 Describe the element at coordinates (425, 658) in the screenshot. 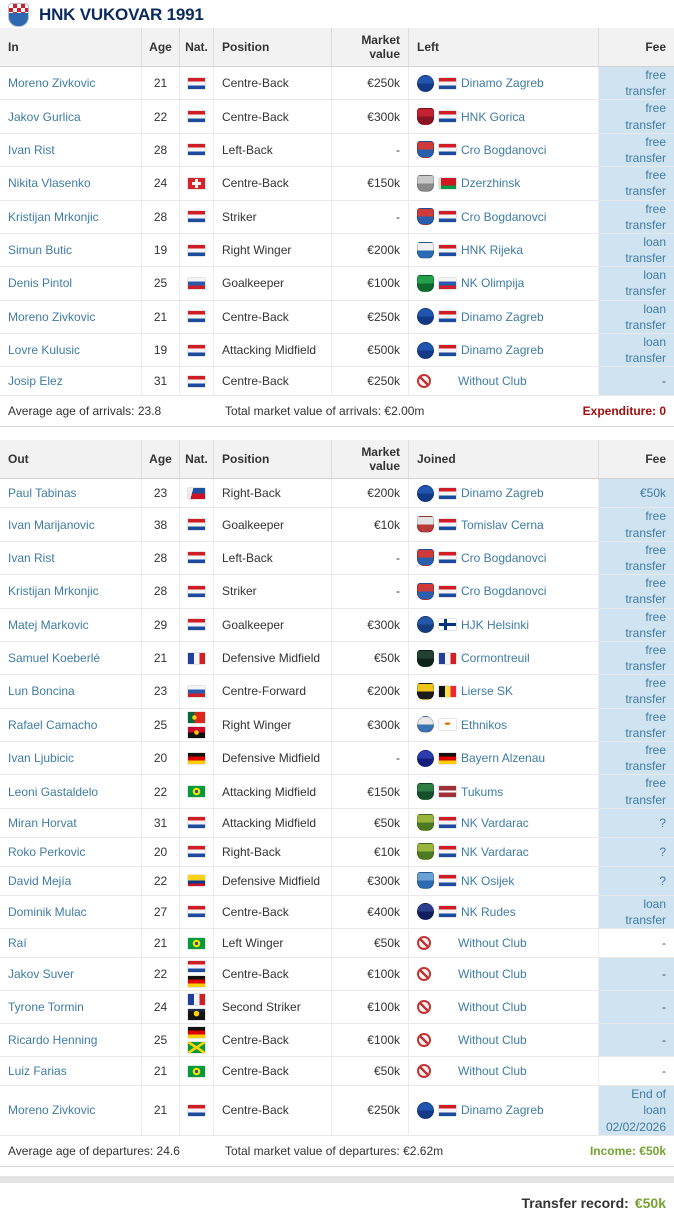

I see `cormontreuil-badge-icon` at that location.